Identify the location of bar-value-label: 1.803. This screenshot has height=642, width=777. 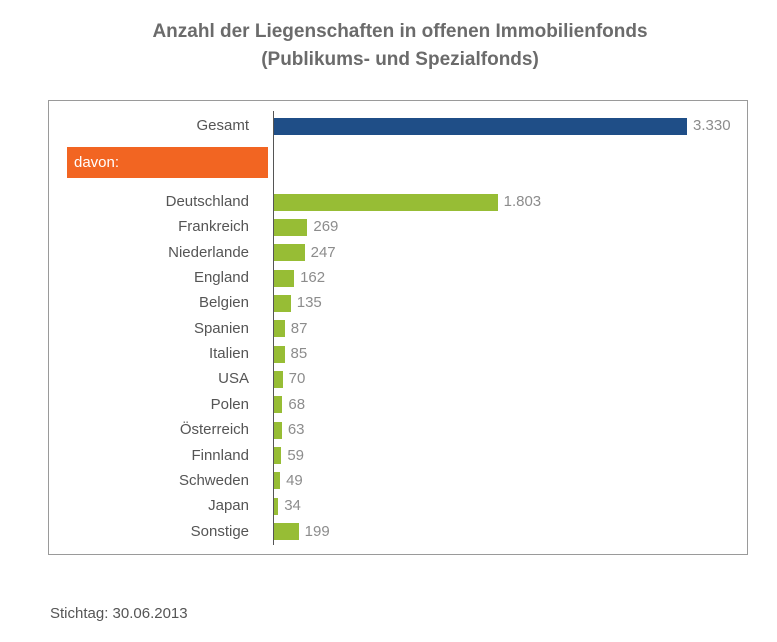
(522, 201).